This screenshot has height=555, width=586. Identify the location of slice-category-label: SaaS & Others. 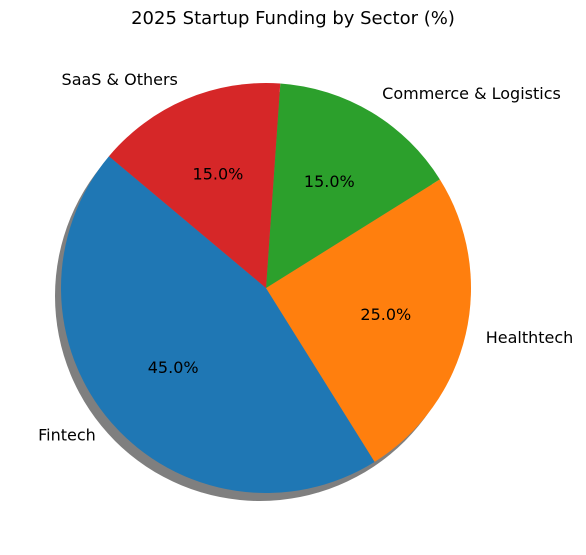
(120, 79).